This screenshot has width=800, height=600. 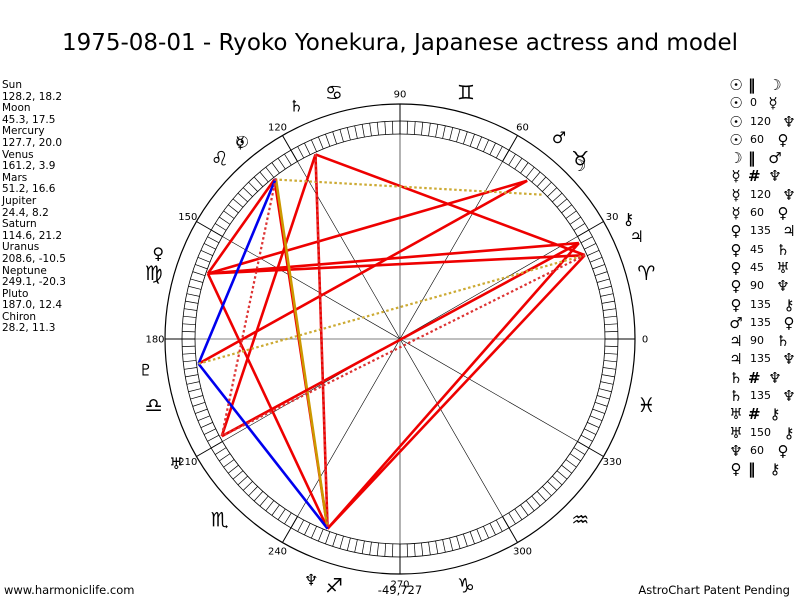 What do you see at coordinates (612, 462) in the screenshot?
I see `degree-label: 330` at bounding box center [612, 462].